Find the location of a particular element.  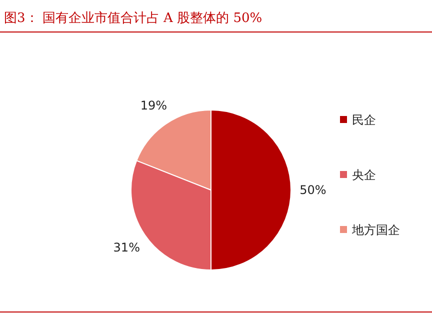

chart-title: 图3： 国有企业市值合计占 A 股整体的 50% is located at coordinates (133, 18).